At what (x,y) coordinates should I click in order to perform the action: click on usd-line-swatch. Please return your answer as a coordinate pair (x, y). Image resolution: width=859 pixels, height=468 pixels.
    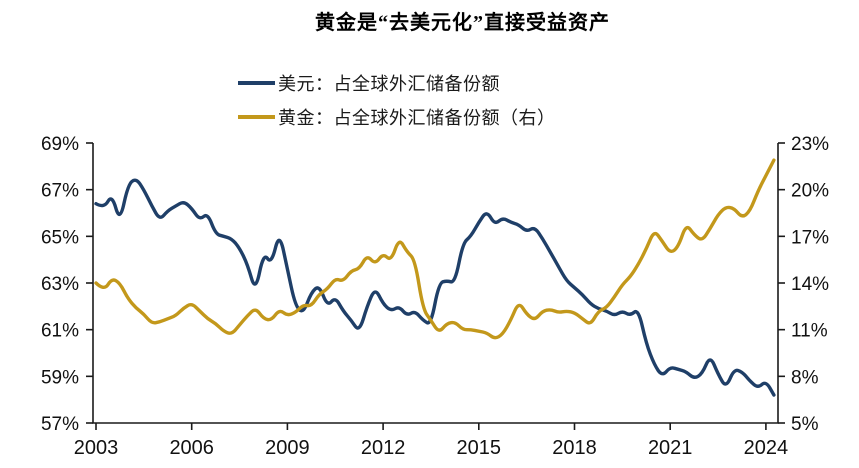
    Looking at the image, I should click on (256, 83).